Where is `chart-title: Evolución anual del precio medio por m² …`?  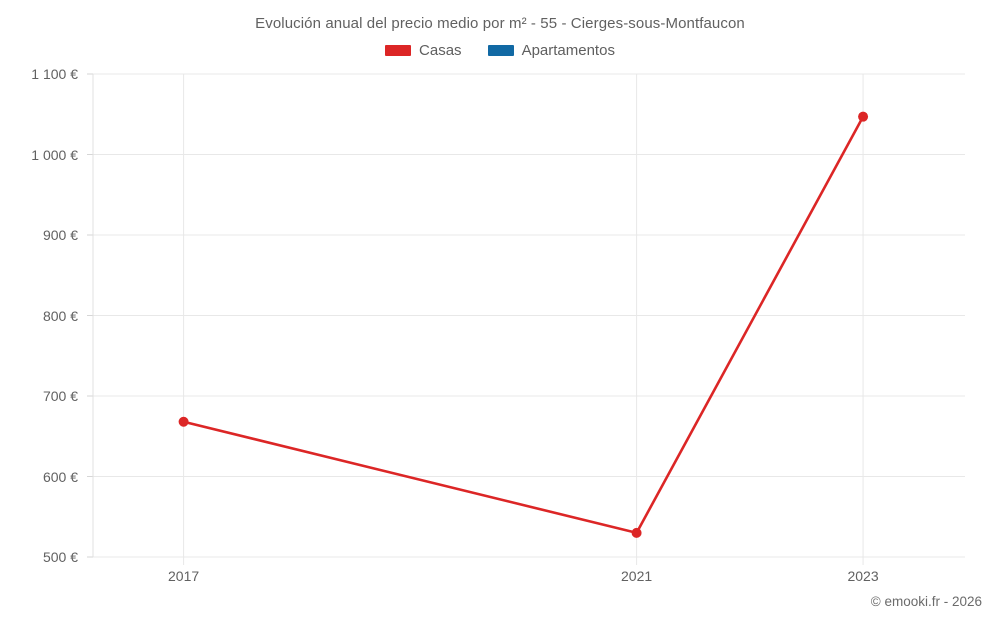 chart-title: Evolución anual del precio medio por m² … is located at coordinates (500, 23).